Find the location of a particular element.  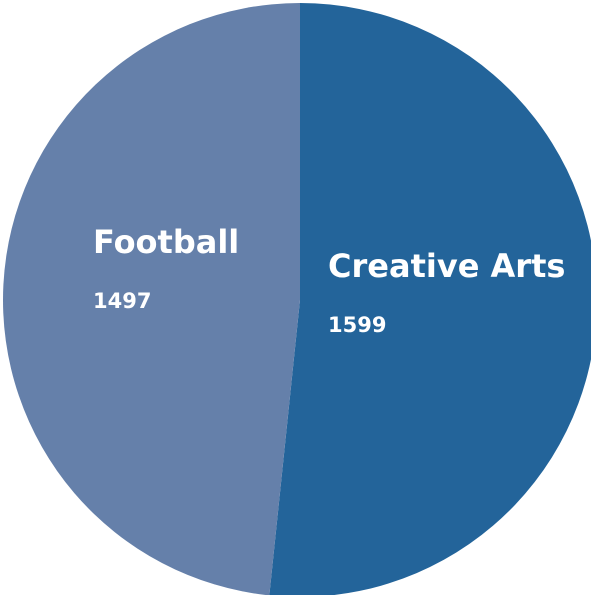

slice-label-football: Football is located at coordinates (166, 242).